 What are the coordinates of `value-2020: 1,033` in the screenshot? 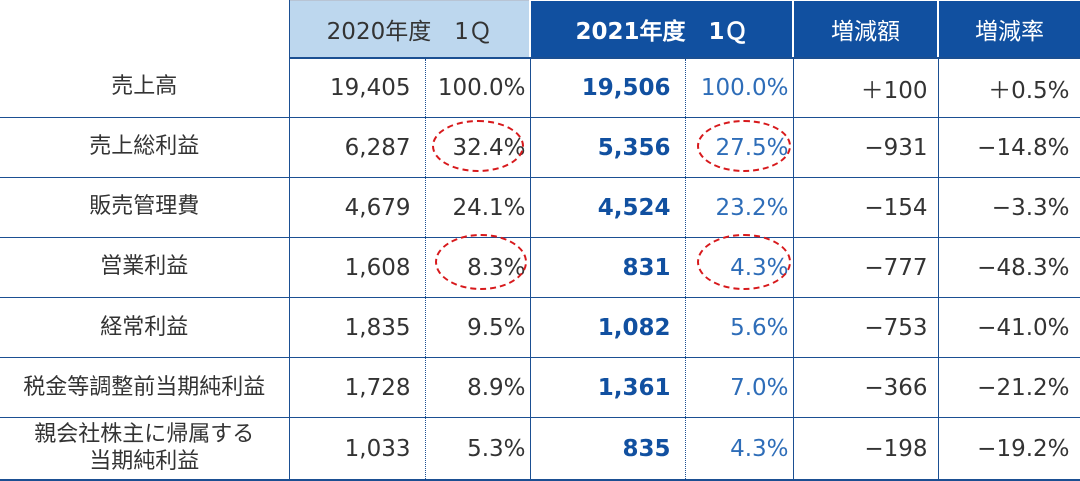 It's located at (357, 449).